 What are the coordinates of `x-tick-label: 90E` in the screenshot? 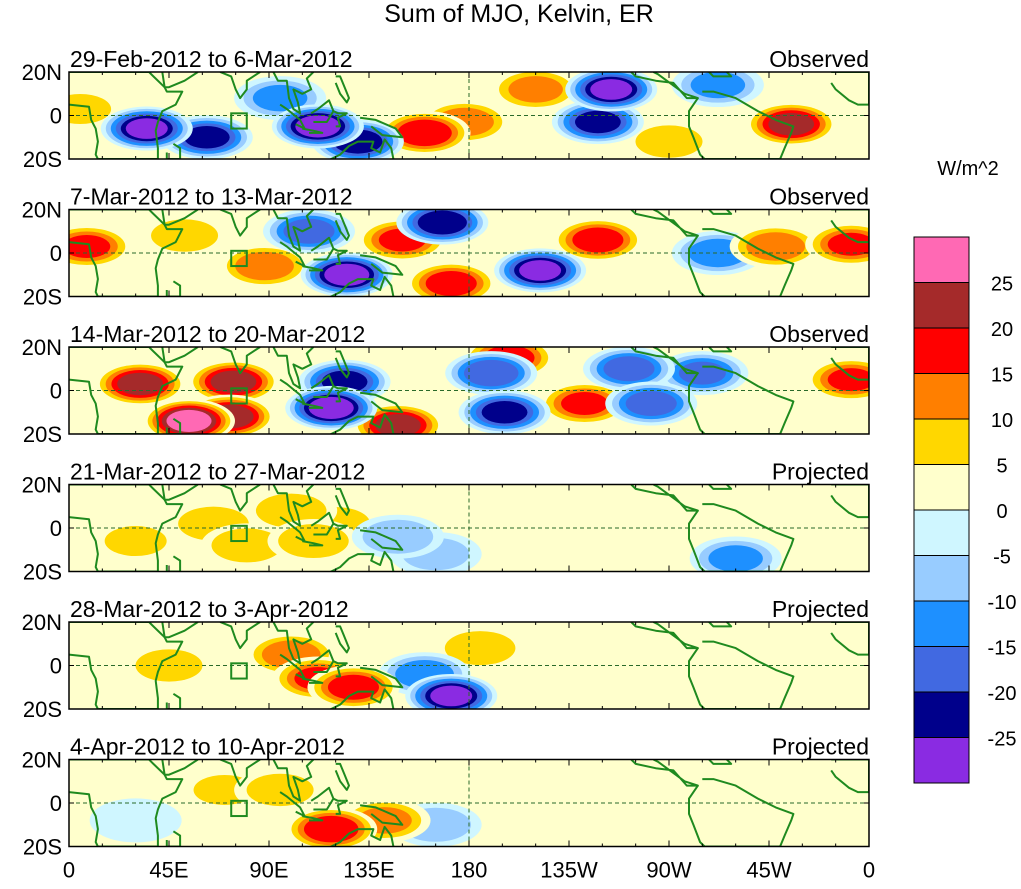 It's located at (268, 870).